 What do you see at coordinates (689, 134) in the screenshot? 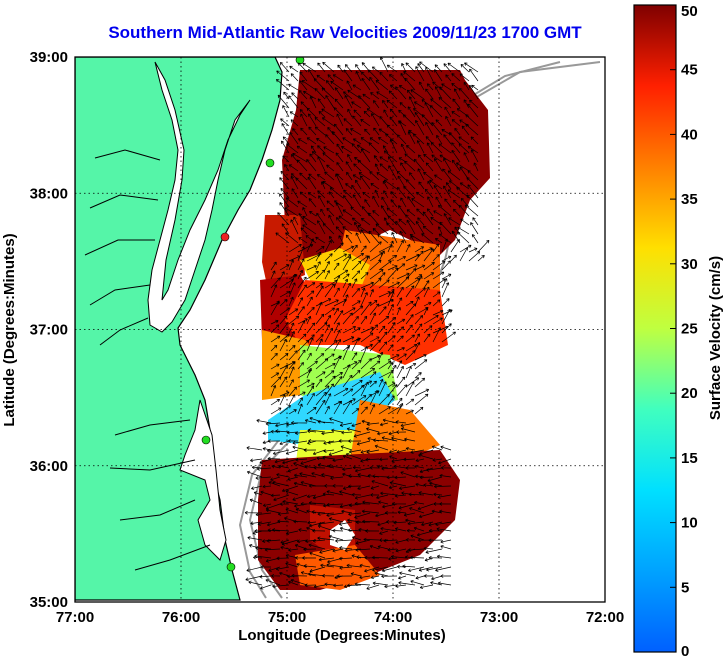
I see `colorbar-tick-label: 40` at bounding box center [689, 134].